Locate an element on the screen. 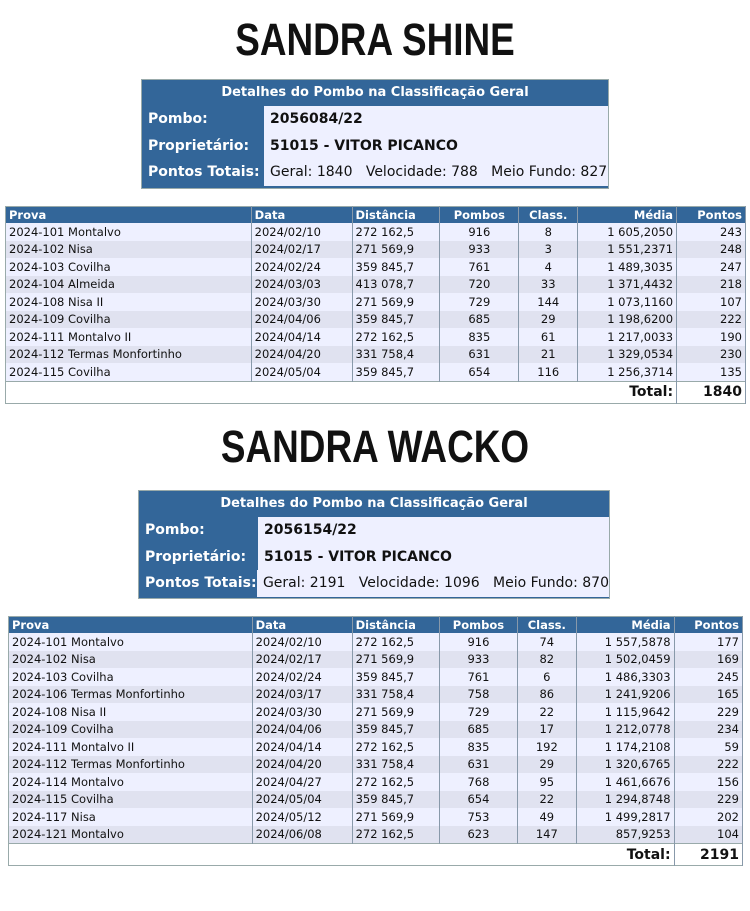  cell-media: 857,9253 is located at coordinates (625, 834).